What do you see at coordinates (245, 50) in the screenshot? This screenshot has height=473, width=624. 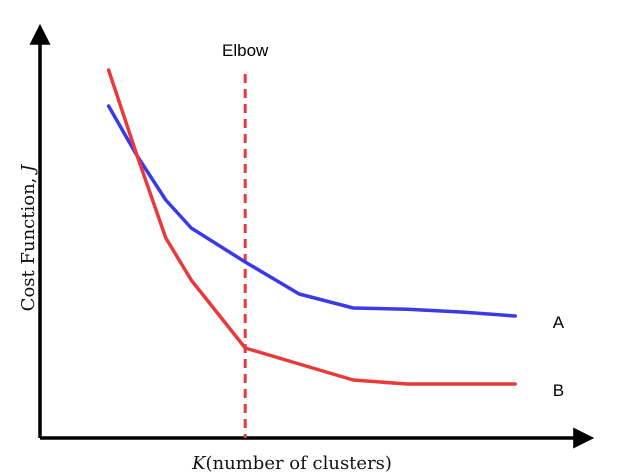 I see `annotation-elbow: Elbow` at bounding box center [245, 50].